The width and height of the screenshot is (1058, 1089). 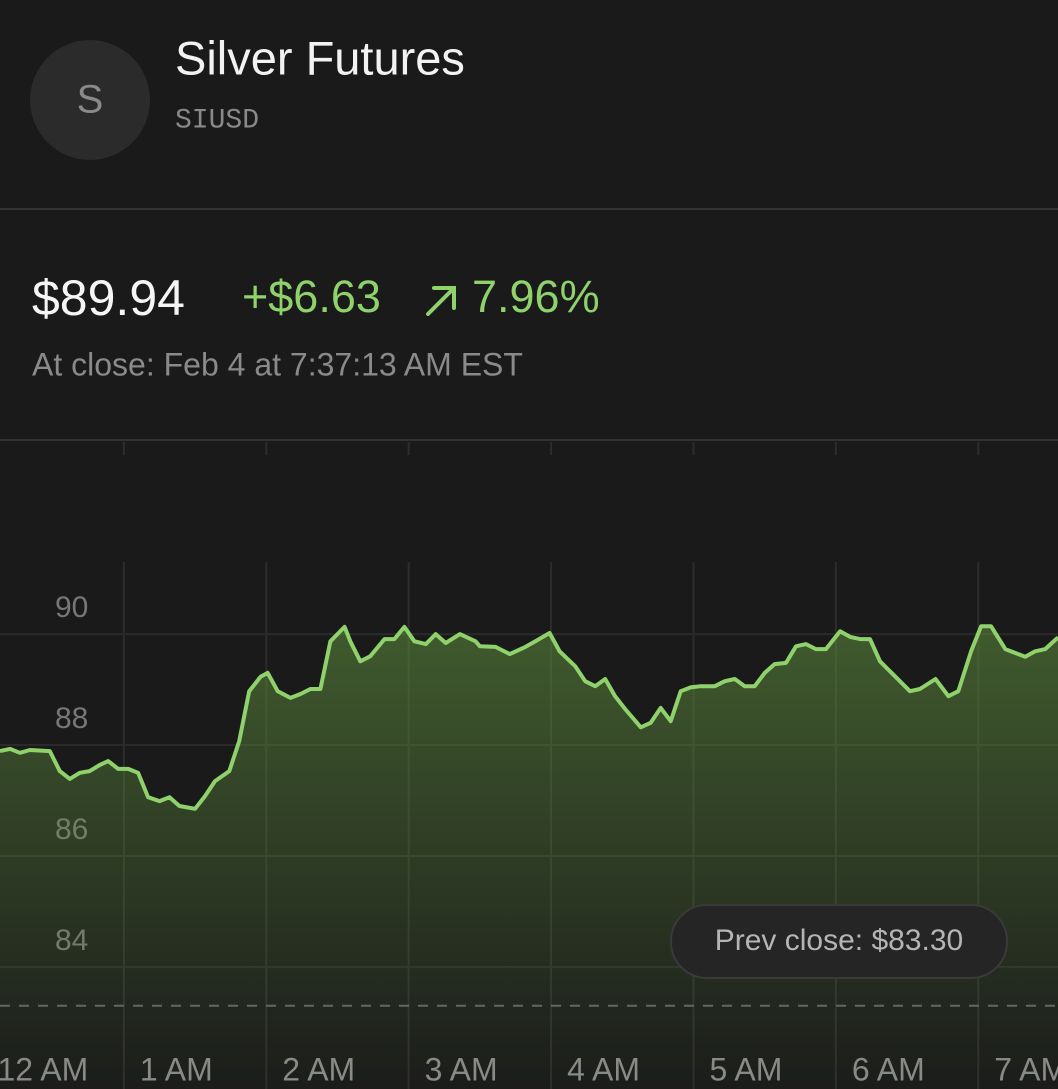 I want to click on avatar, so click(x=90, y=100).